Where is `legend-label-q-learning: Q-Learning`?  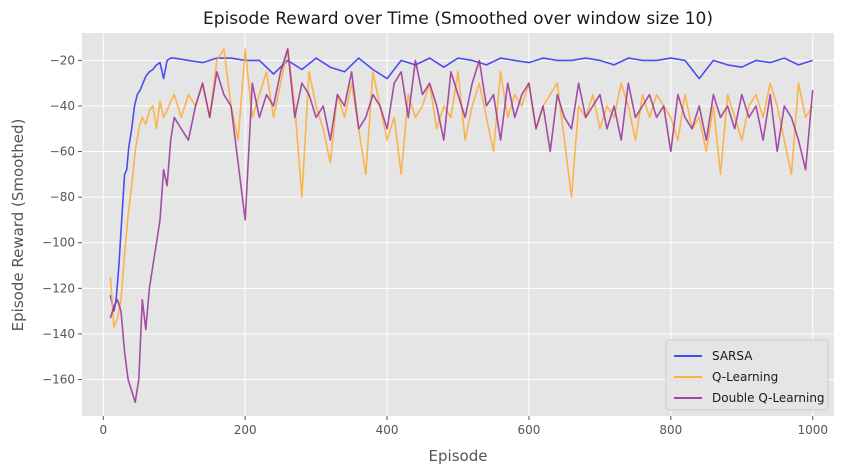
legend-label-q-learning: Q-Learning is located at coordinates (745, 377).